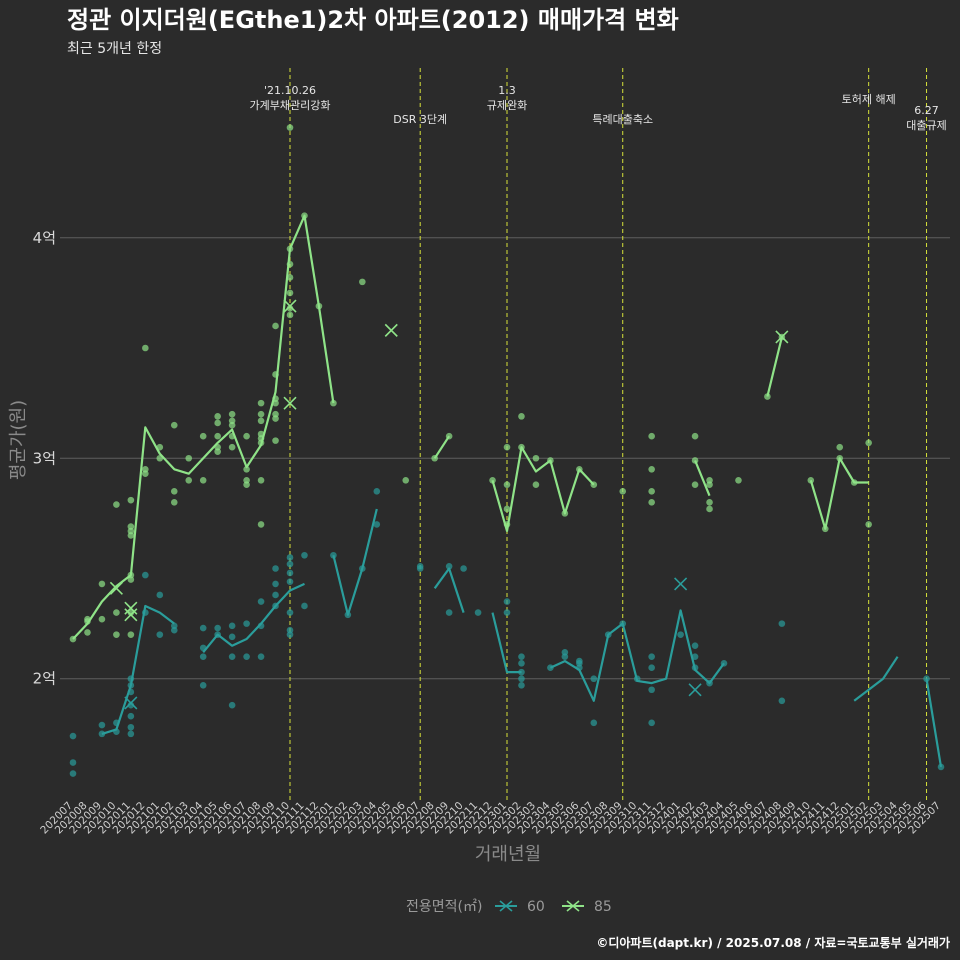 The width and height of the screenshot is (960, 960). What do you see at coordinates (44, 679) in the screenshot?
I see `y-tick-label: 2억` at bounding box center [44, 679].